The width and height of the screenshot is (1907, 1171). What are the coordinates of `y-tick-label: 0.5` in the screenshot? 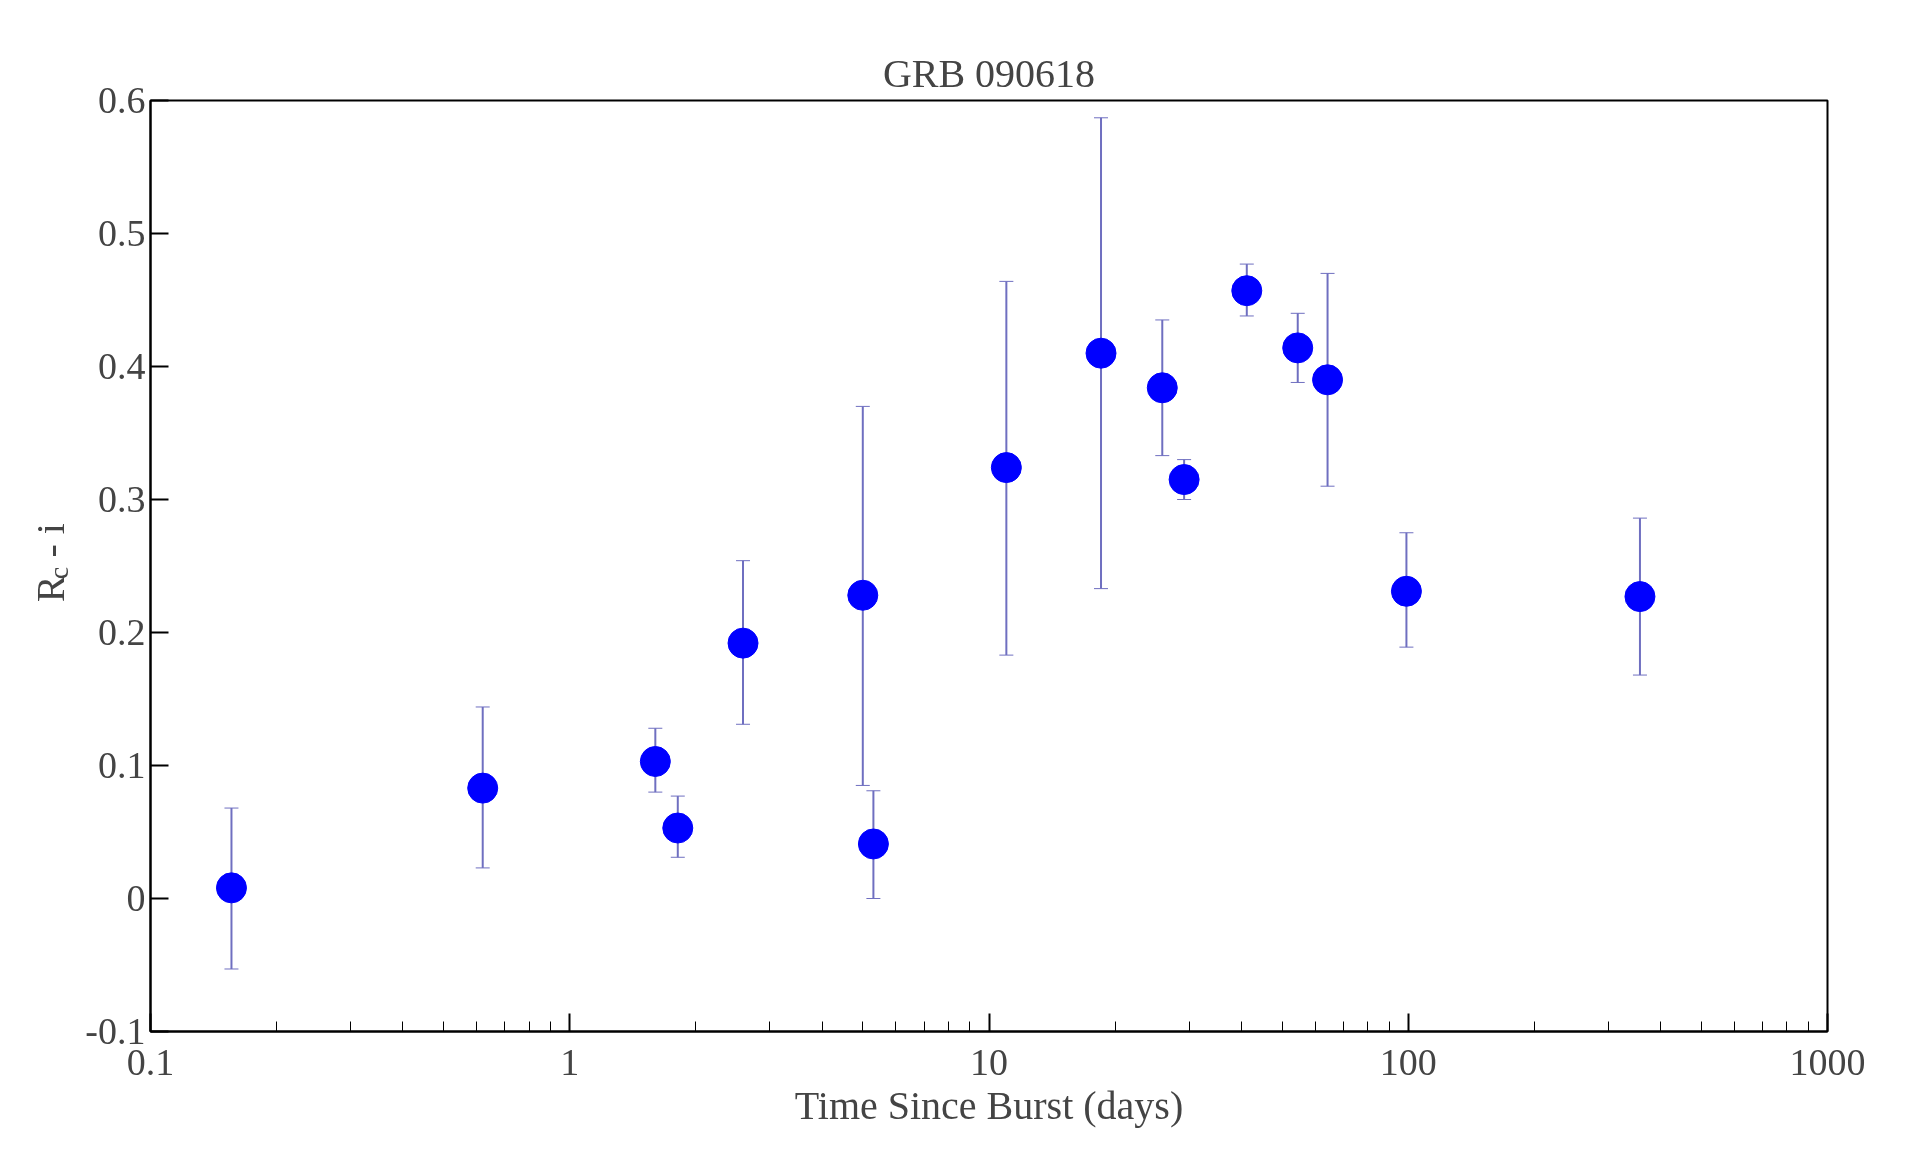 It's located at (122, 233).